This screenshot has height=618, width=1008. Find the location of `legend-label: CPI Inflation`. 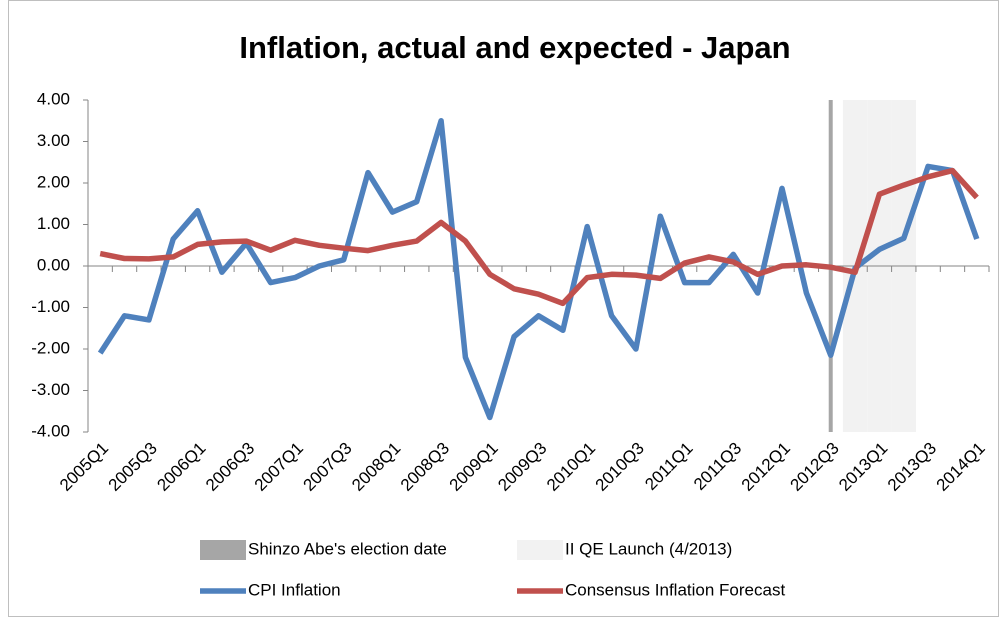

legend-label: CPI Inflation is located at coordinates (294, 589).